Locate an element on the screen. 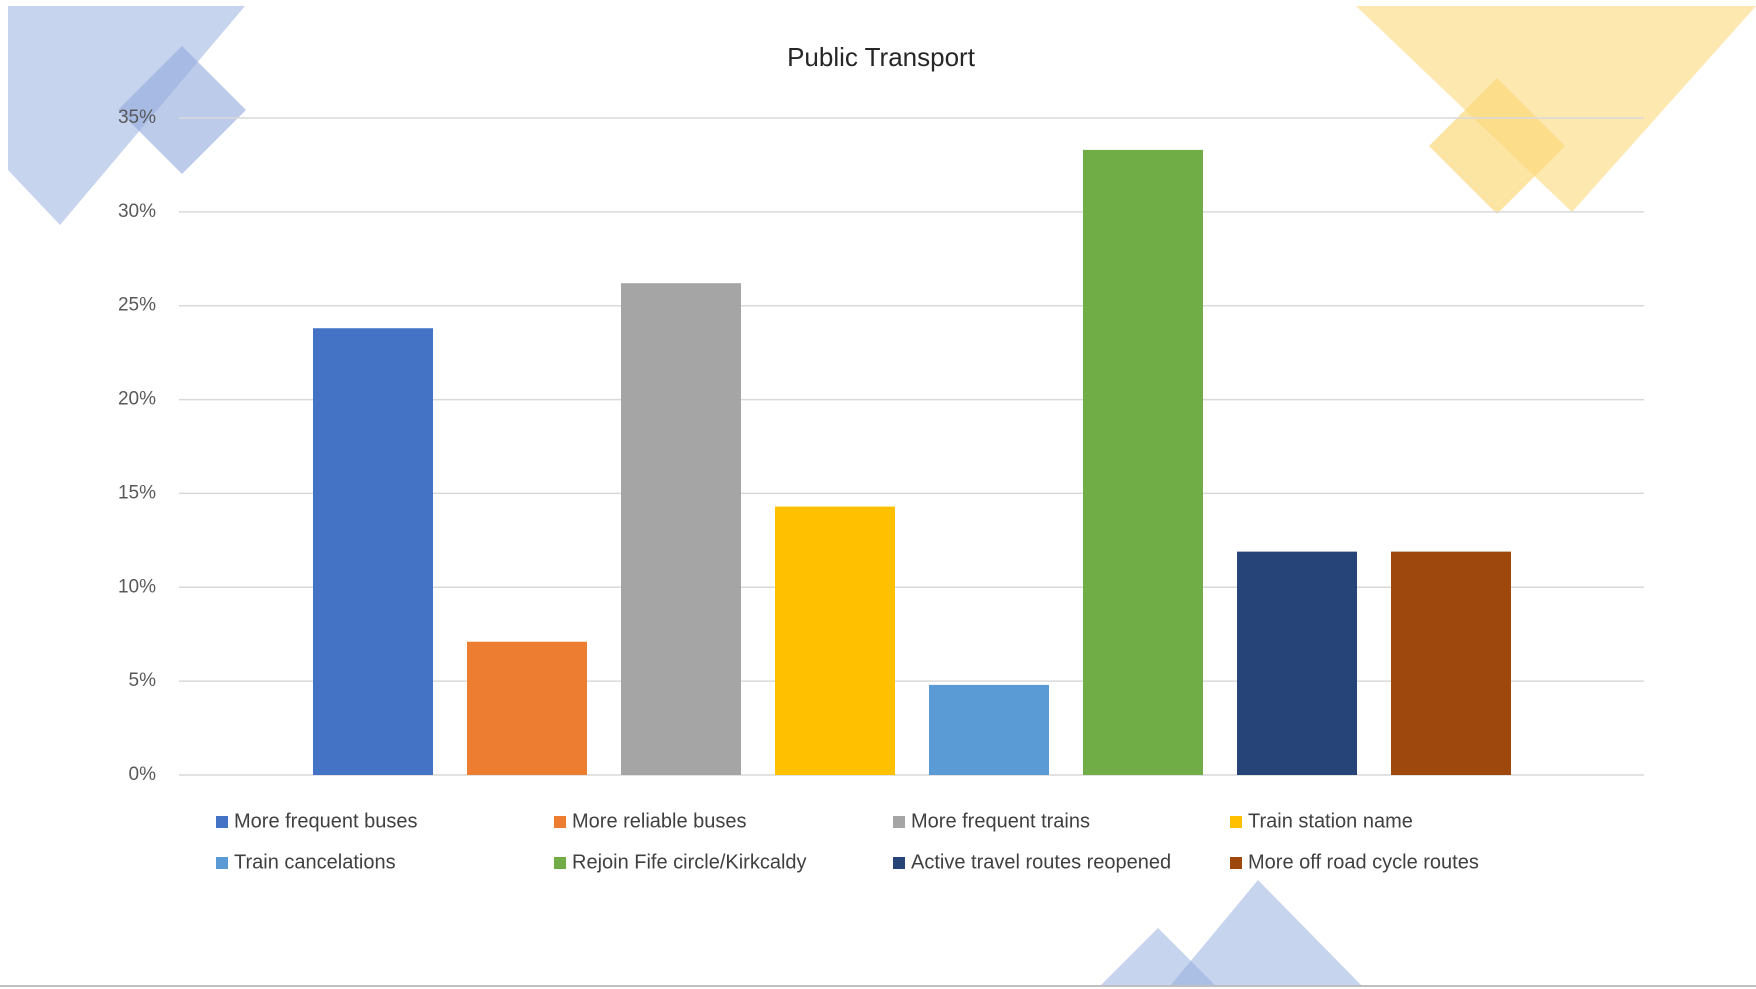 The width and height of the screenshot is (1756, 989). legend-label: Rejoin Fife circle/Kirkcaldy is located at coordinates (689, 862).